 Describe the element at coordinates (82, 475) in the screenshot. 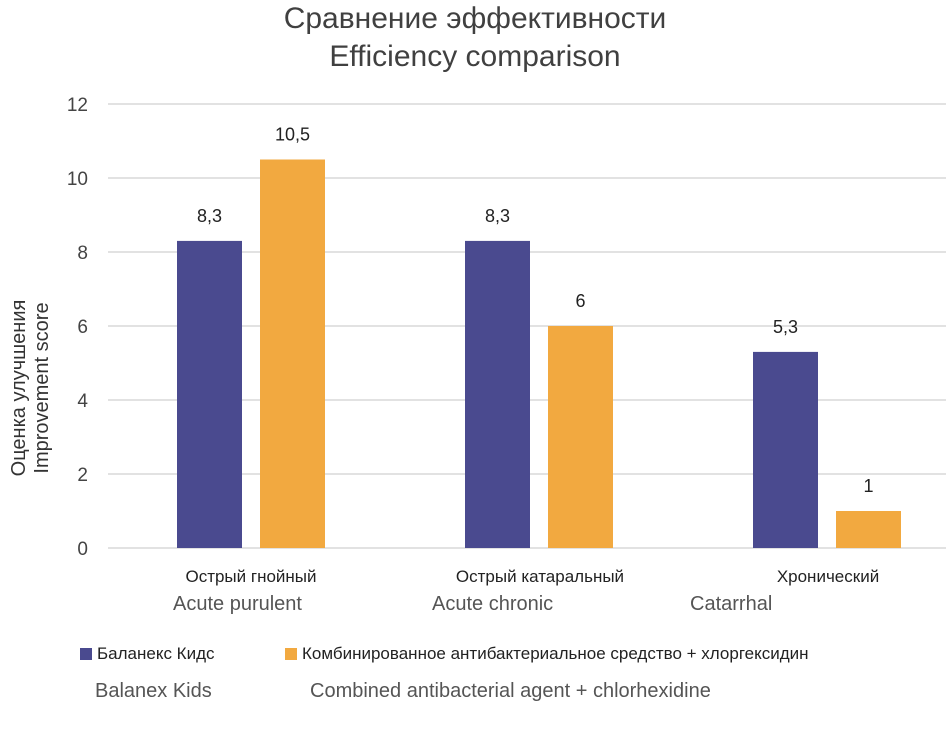

I see `y-tick-label: 2` at that location.